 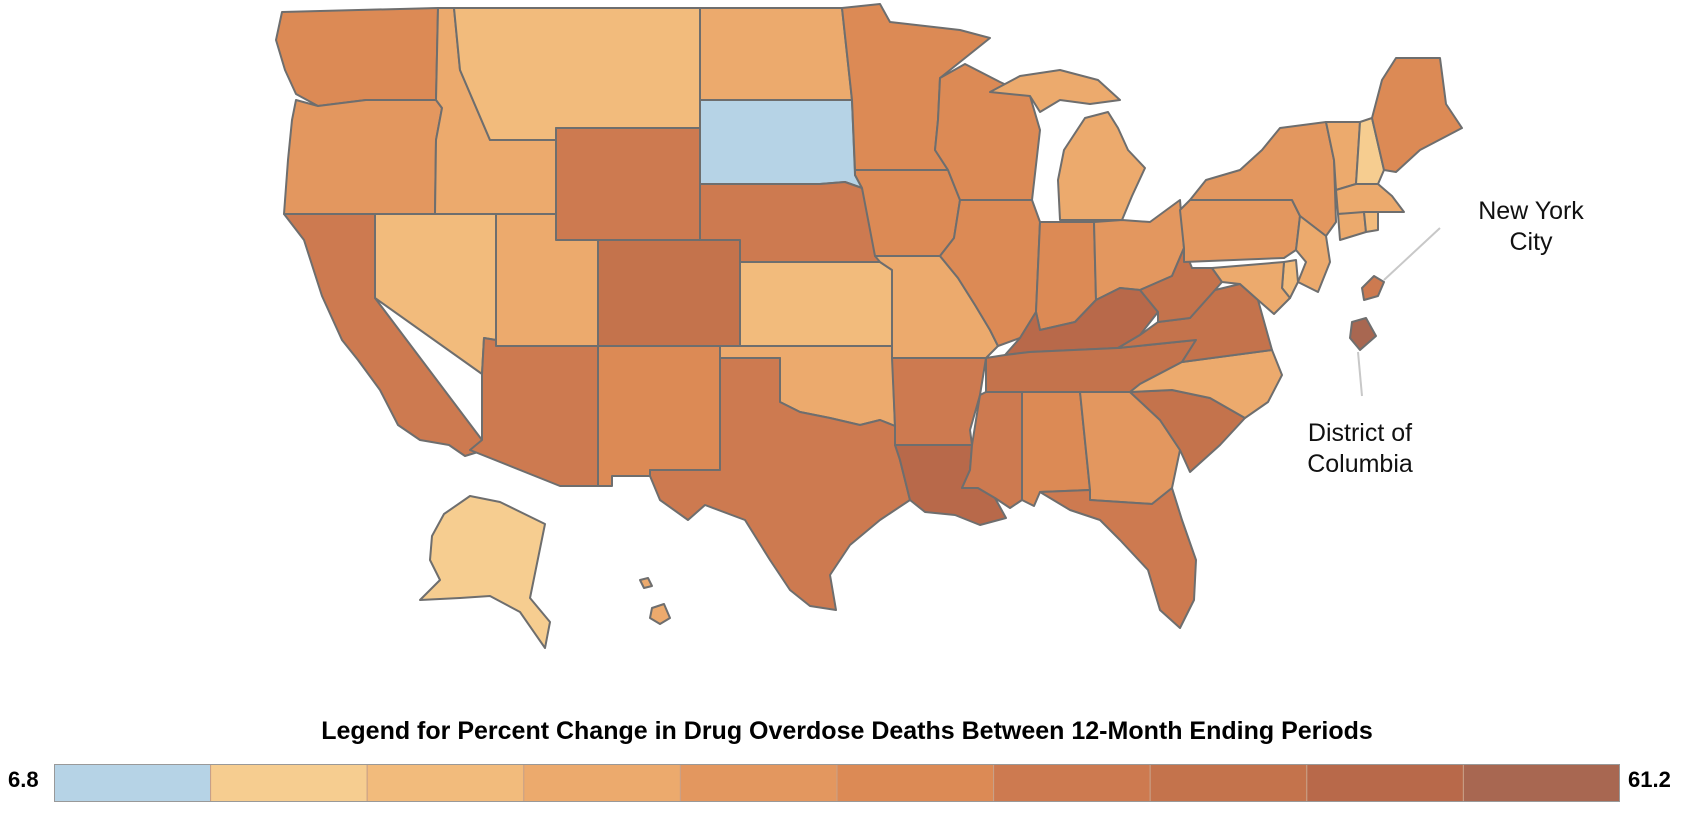 I want to click on state-KS, so click(x=816, y=304).